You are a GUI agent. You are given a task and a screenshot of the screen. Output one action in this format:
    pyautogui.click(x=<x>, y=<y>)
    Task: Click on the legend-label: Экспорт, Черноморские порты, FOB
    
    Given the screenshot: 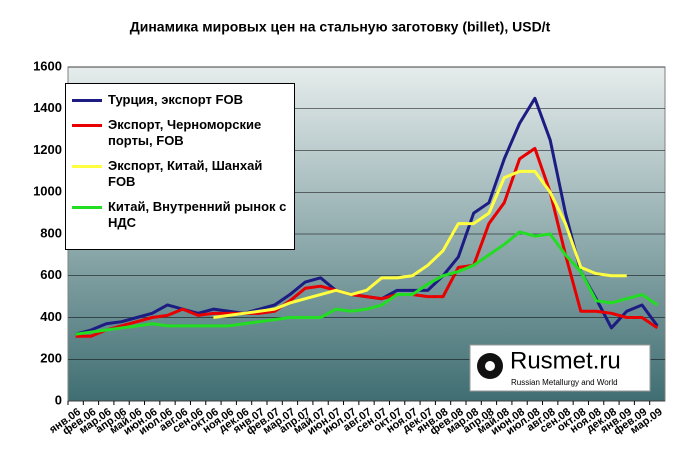 What is the action you would take?
    pyautogui.click(x=185, y=132)
    